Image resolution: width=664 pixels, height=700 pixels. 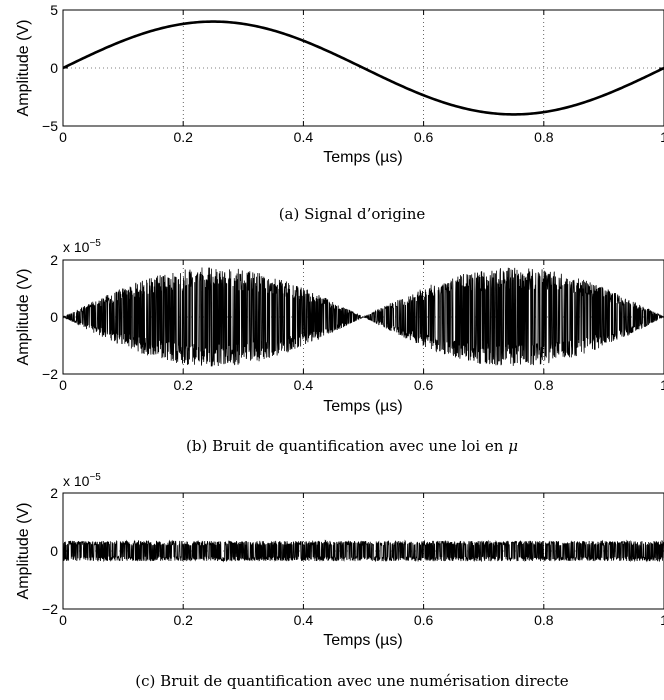 I want to click on caption-a: (a) Signal d’origine, so click(x=352, y=214).